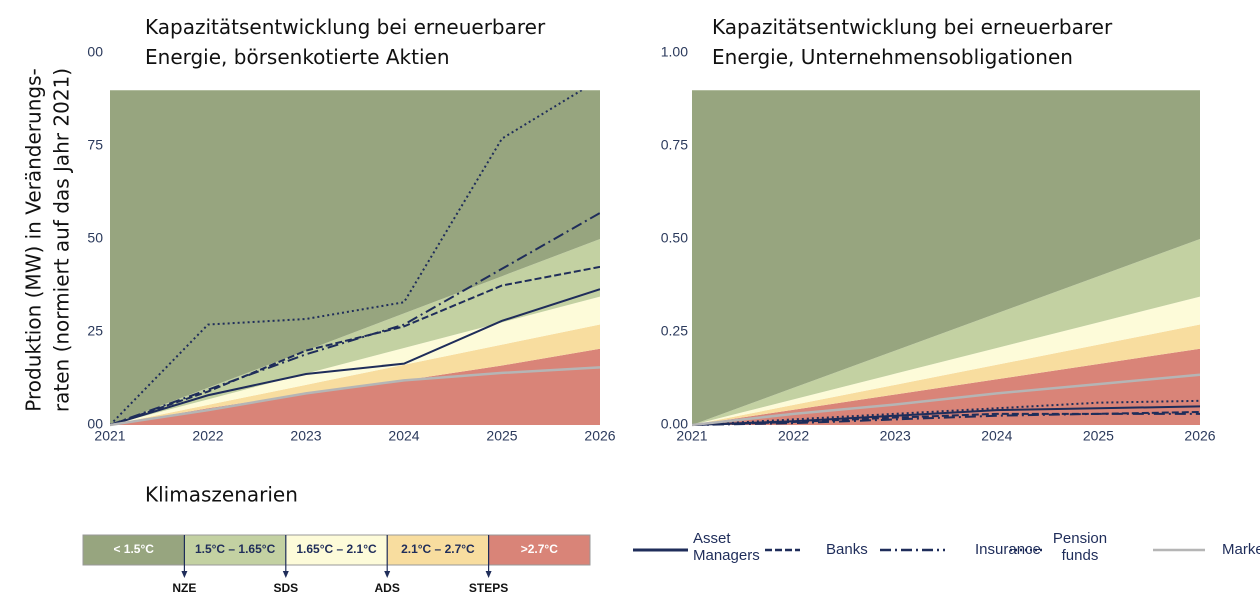  Describe the element at coordinates (847, 549) in the screenshot. I see `legend-label: Banks` at that location.